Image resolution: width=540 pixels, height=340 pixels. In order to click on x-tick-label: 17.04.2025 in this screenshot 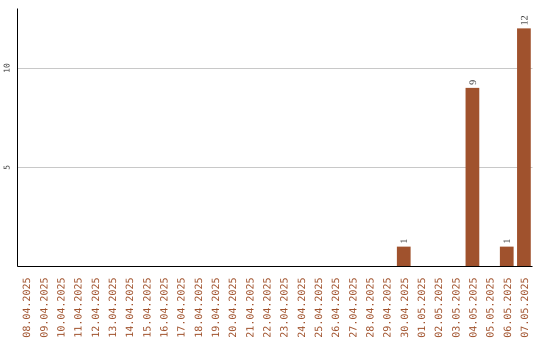, I will do `click(182, 307)`.